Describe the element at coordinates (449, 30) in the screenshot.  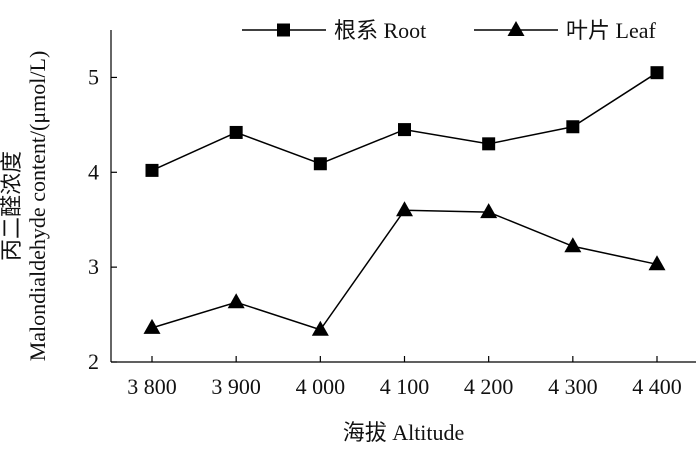
I see `legend: 根系 Root 叶片 Leaf` at that location.